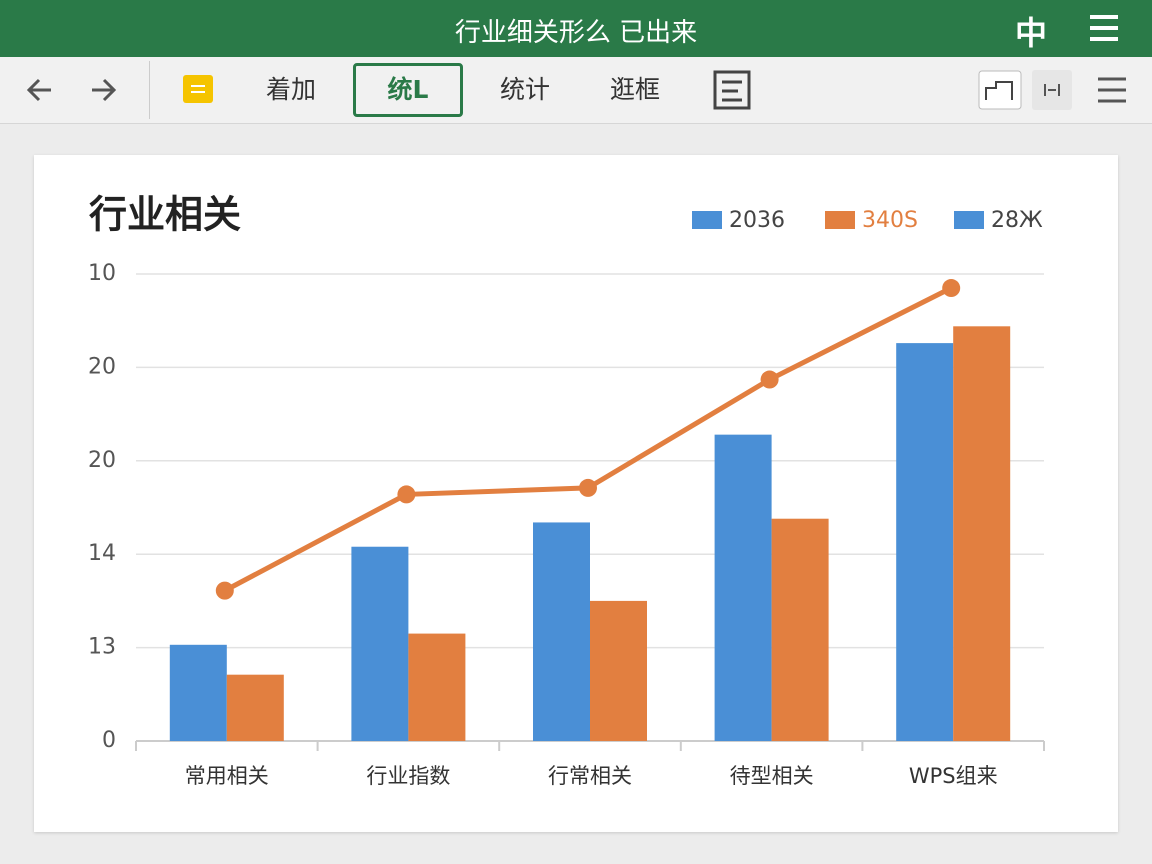 The width and height of the screenshot is (1152, 864). Describe the element at coordinates (102, 647) in the screenshot. I see `y-tick-label: 13` at that location.